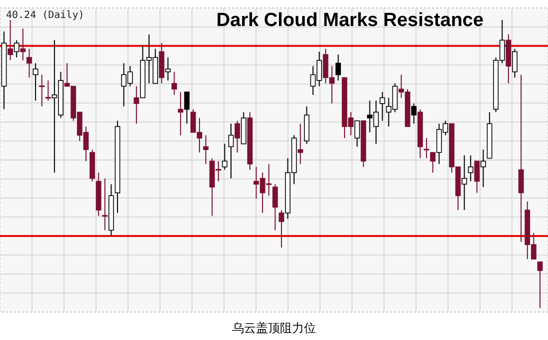 The width and height of the screenshot is (548, 340). What do you see at coordinates (350, 20) in the screenshot?
I see `chart-title: Dark Cloud Marks Resistance` at bounding box center [350, 20].